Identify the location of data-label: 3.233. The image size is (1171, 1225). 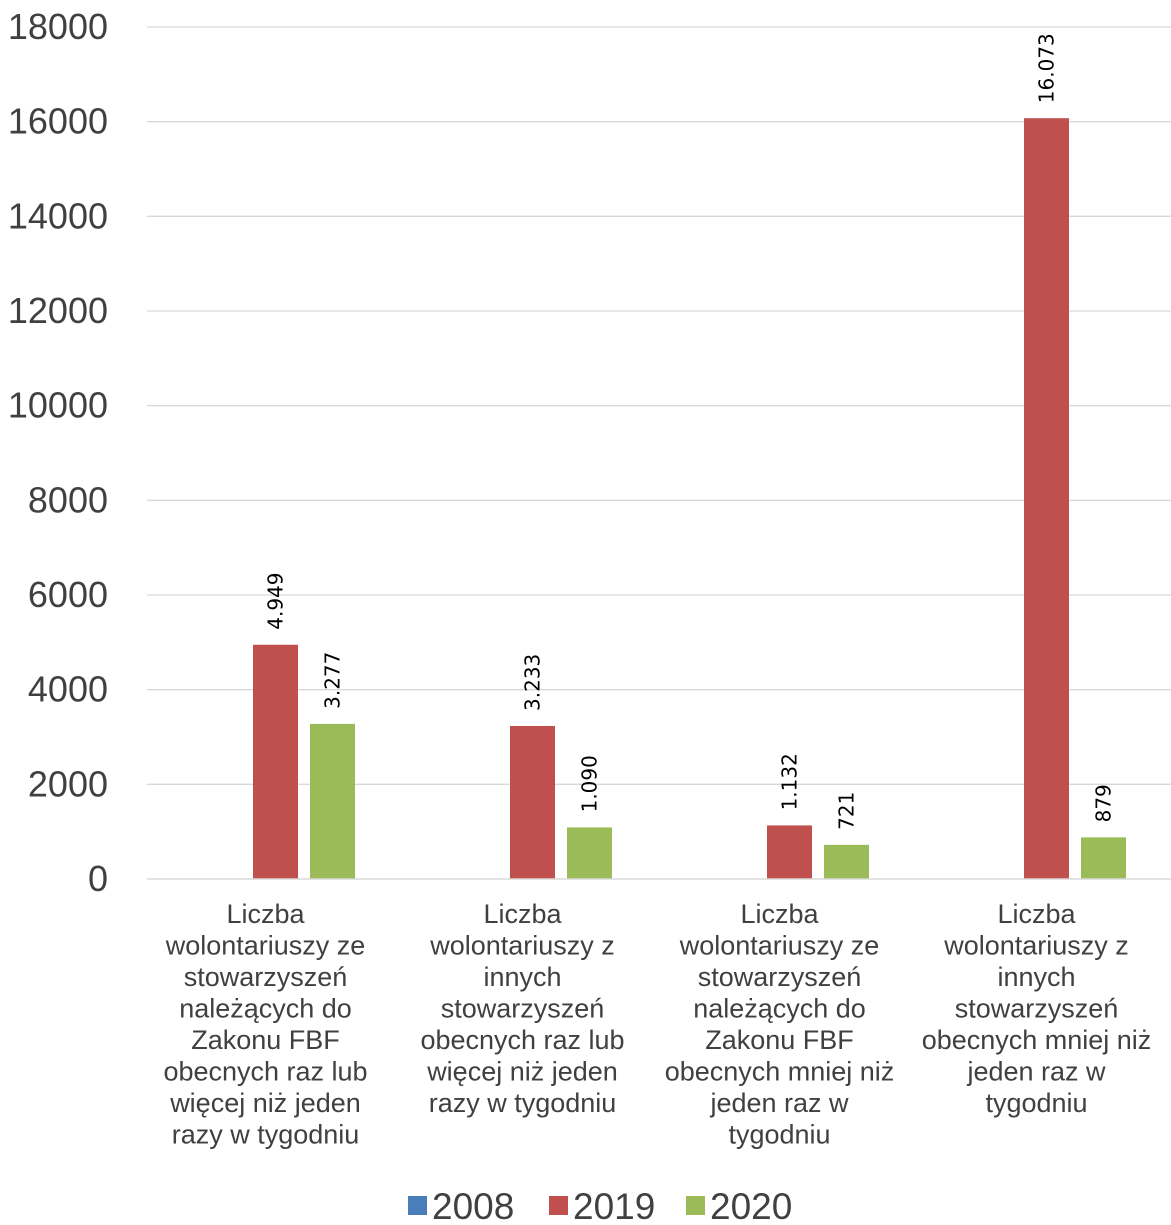
(533, 682).